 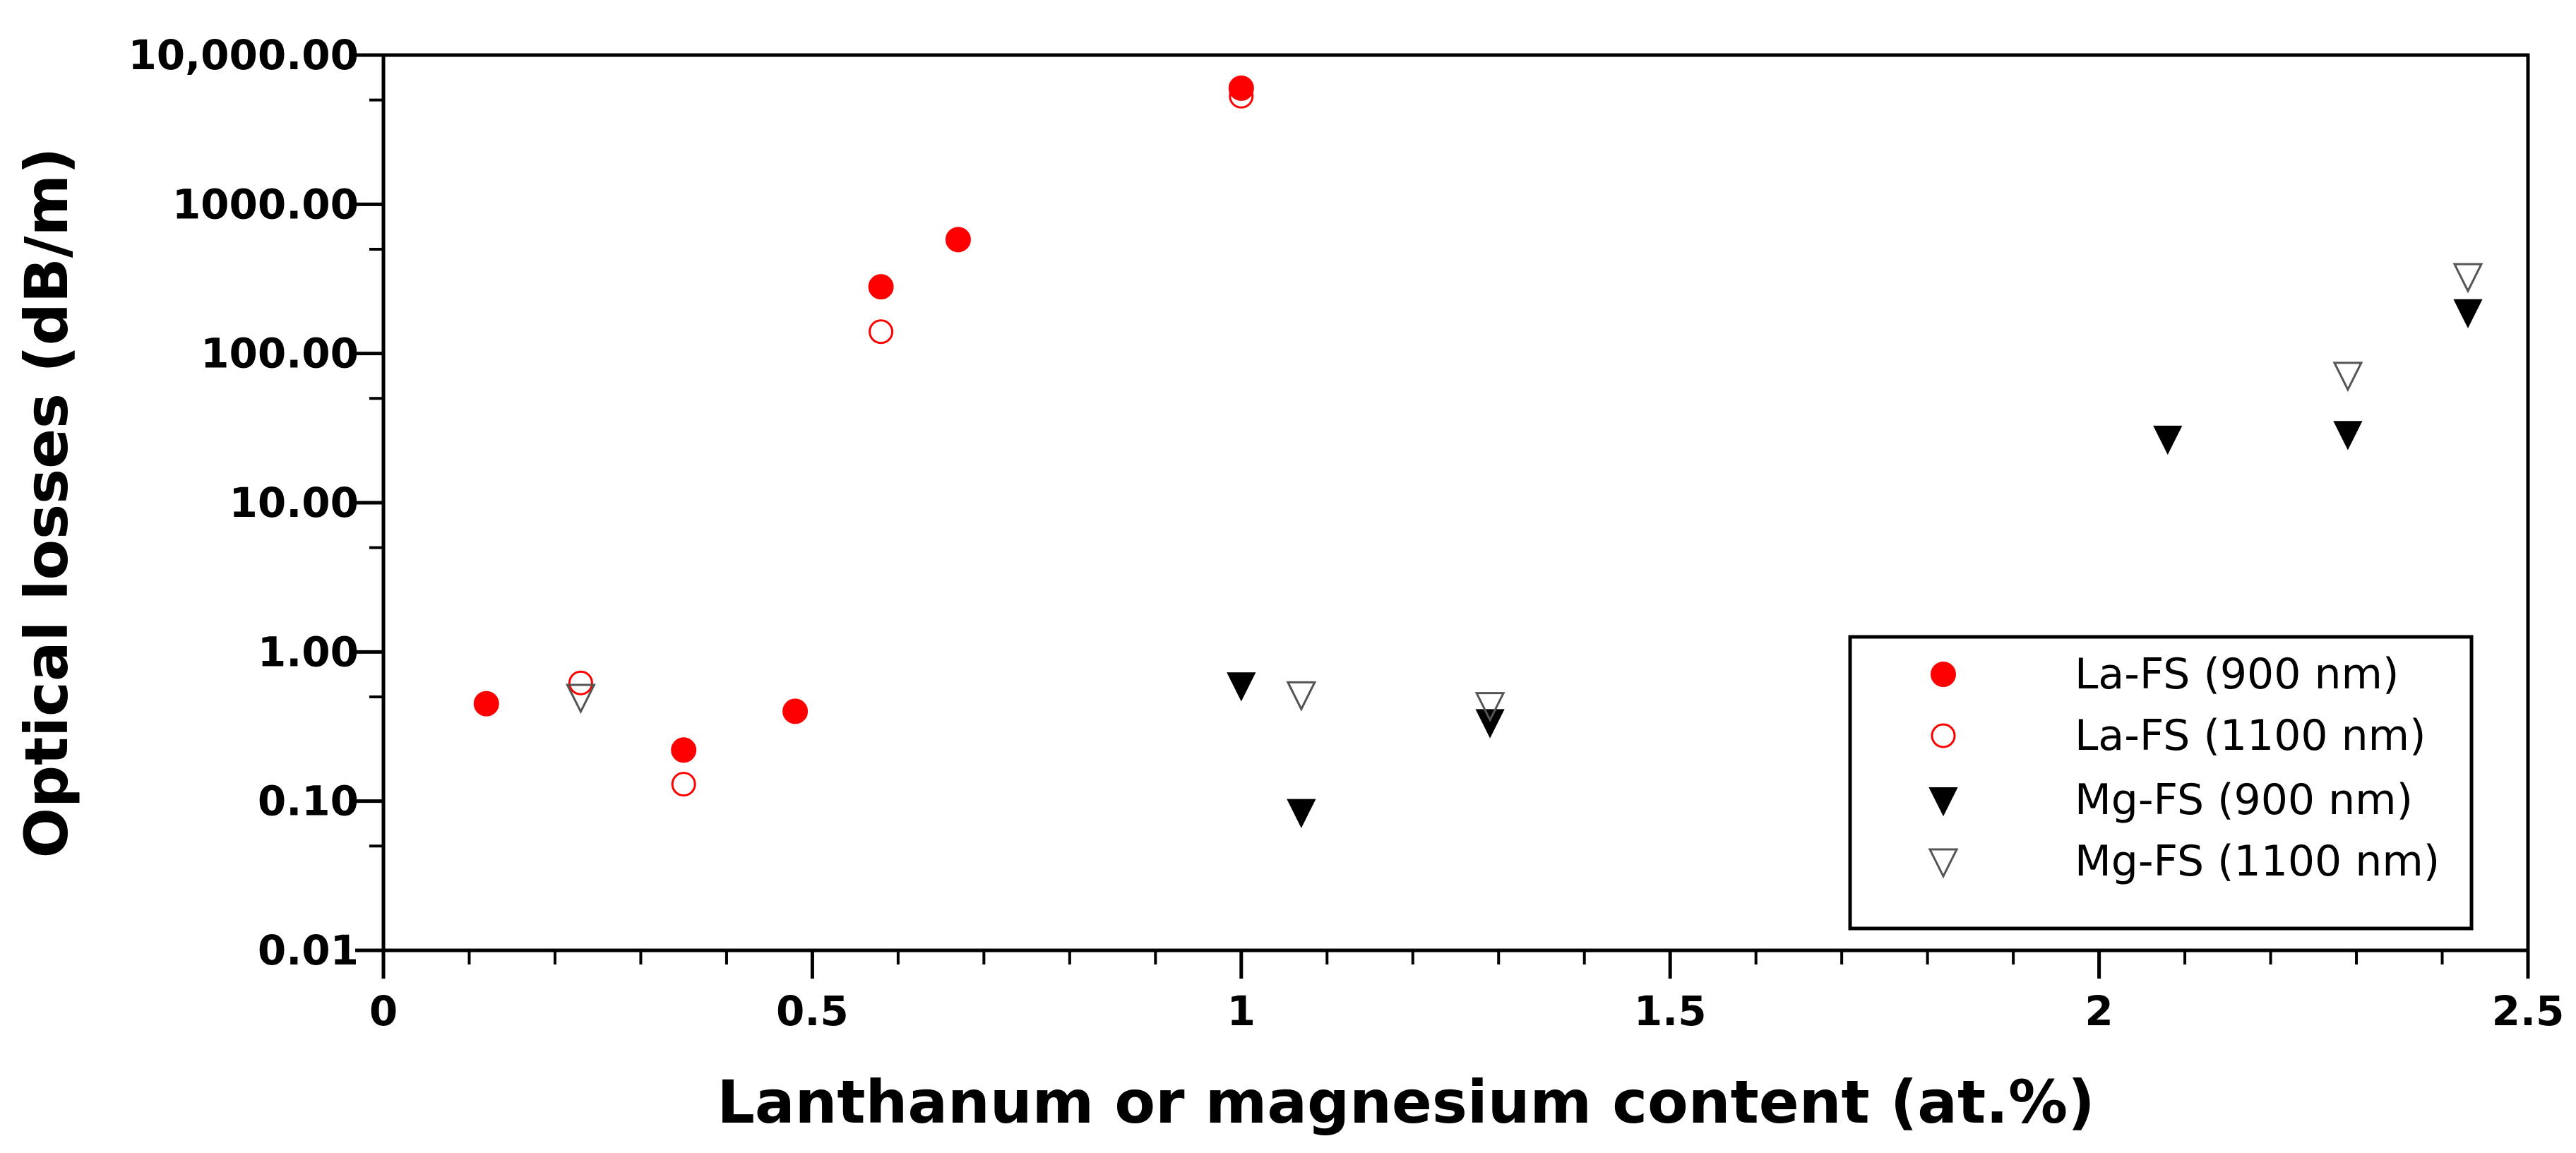 I want to click on x-tick-label: 1.5, so click(x=1670, y=1011).